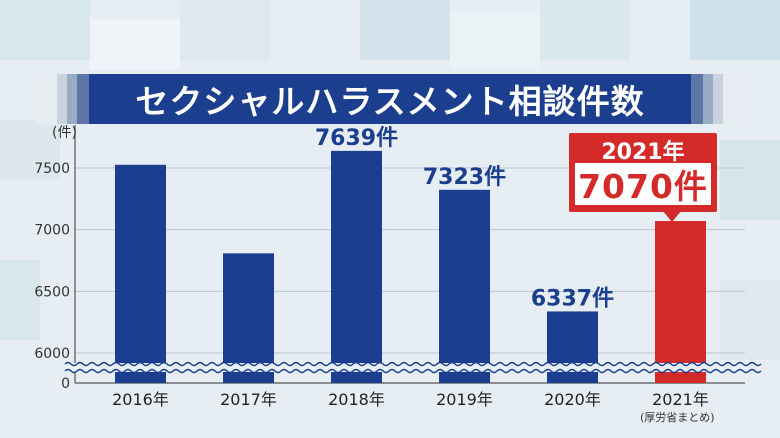 The image size is (780, 438). Describe the element at coordinates (643, 152) in the screenshot. I see `callout-year: 2021年` at that location.